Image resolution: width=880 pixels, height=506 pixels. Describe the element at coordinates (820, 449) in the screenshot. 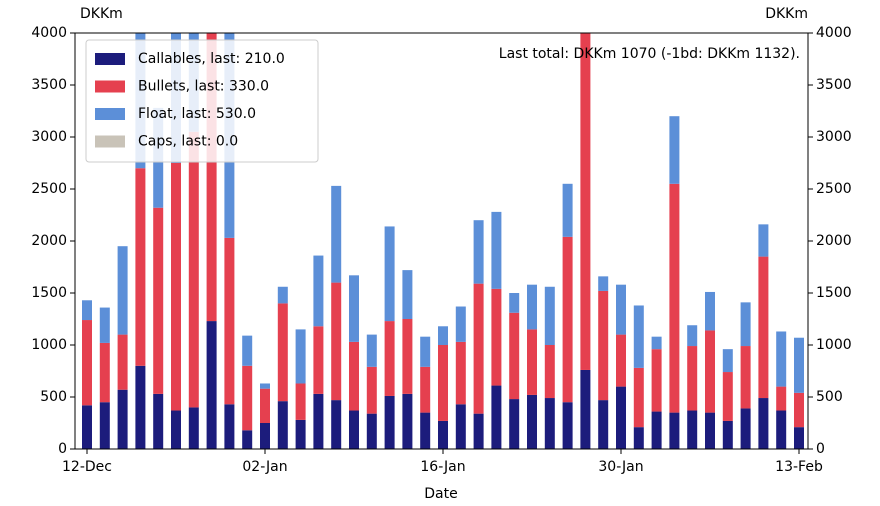

I see `y2-tick-label: 0` at that location.